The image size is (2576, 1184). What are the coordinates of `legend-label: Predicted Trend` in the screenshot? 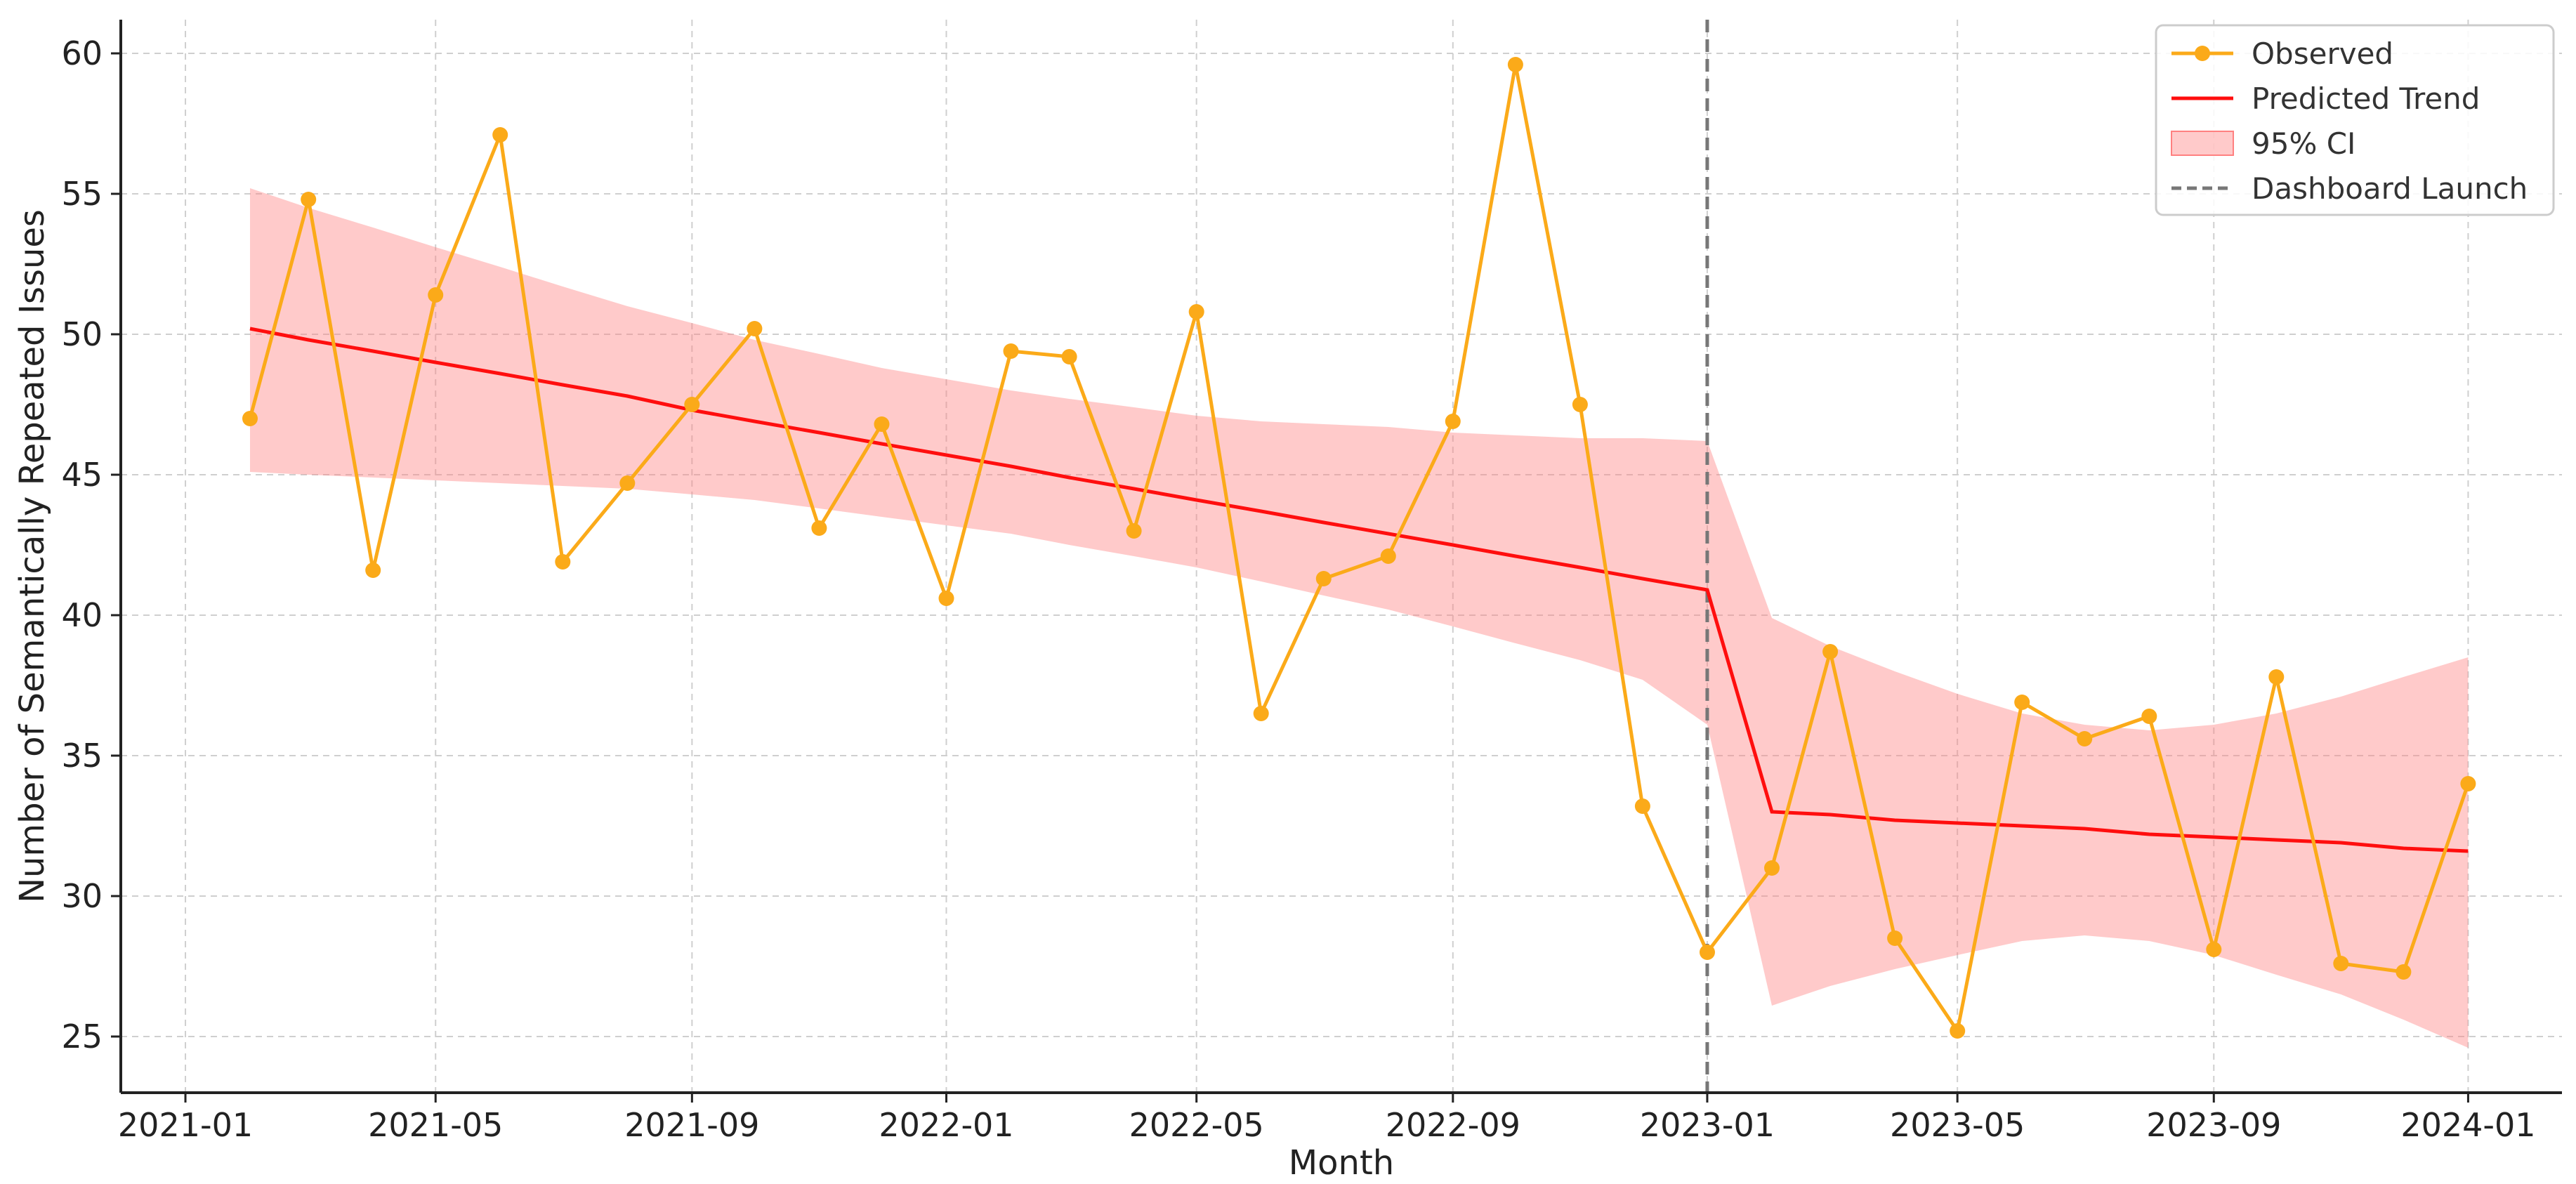 It's located at (2366, 98).